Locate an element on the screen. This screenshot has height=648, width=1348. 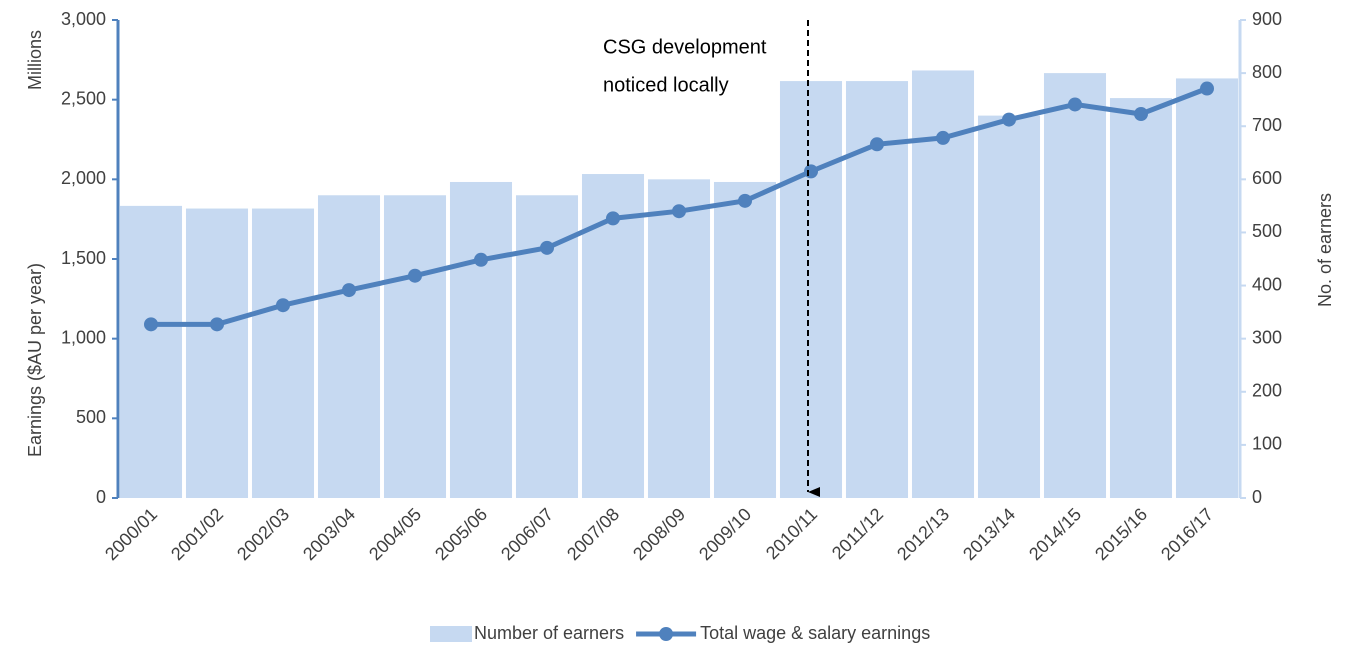
y-tick-label: 1,000 is located at coordinates (83, 337).